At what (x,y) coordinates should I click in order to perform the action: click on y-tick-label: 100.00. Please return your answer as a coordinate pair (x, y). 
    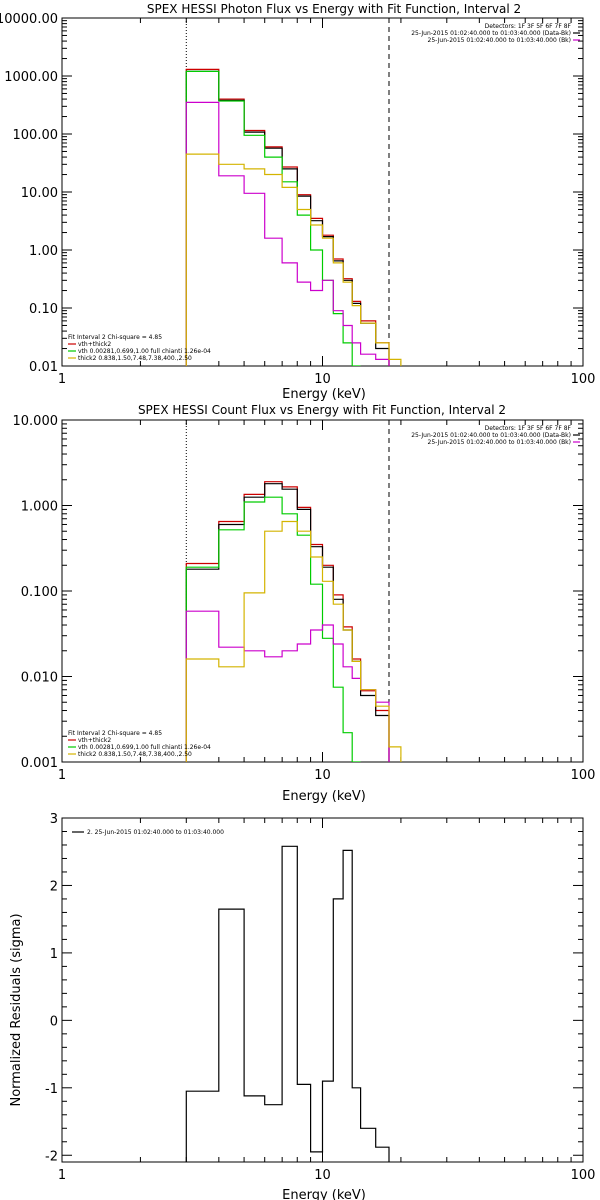
    Looking at the image, I should click on (36, 135).